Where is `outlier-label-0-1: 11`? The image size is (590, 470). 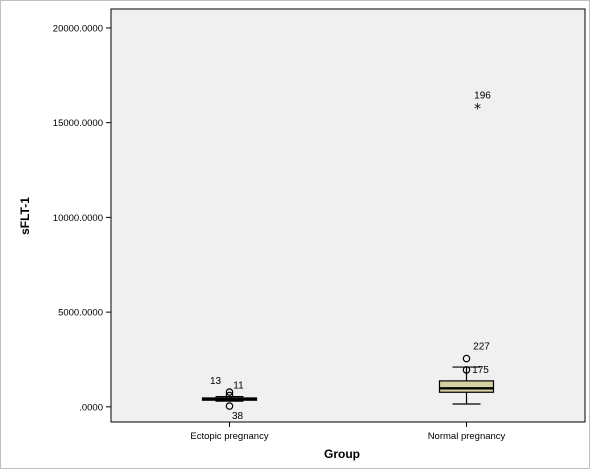 outlier-label-0-1: 11 is located at coordinates (238, 385).